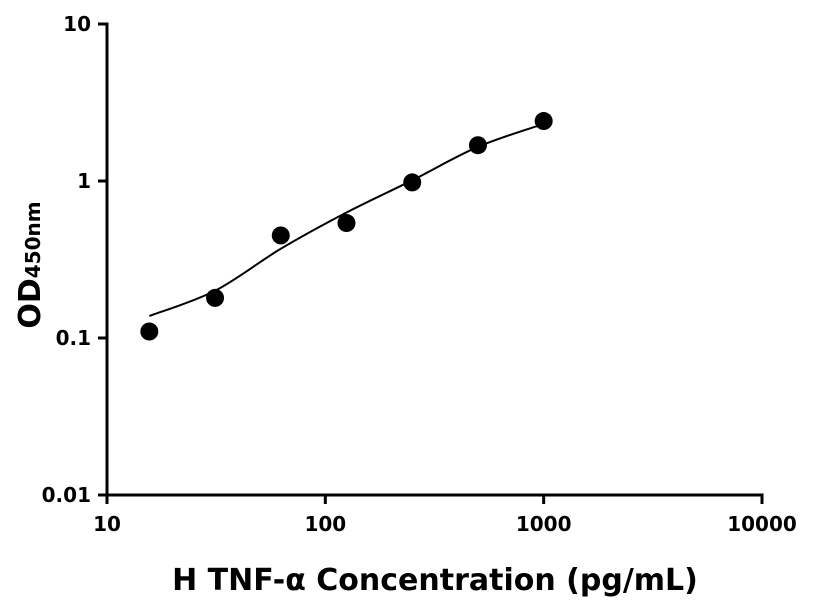 The image size is (816, 616). I want to click on y-tick-label: 10, so click(77, 24).